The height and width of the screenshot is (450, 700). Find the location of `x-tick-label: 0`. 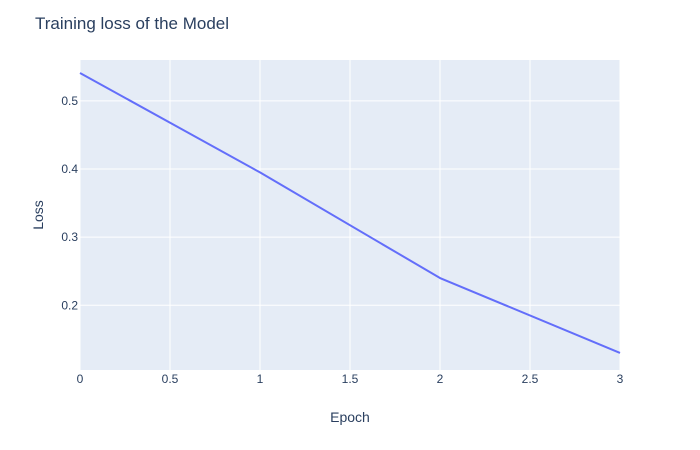

x-tick-label: 0 is located at coordinates (80, 379).